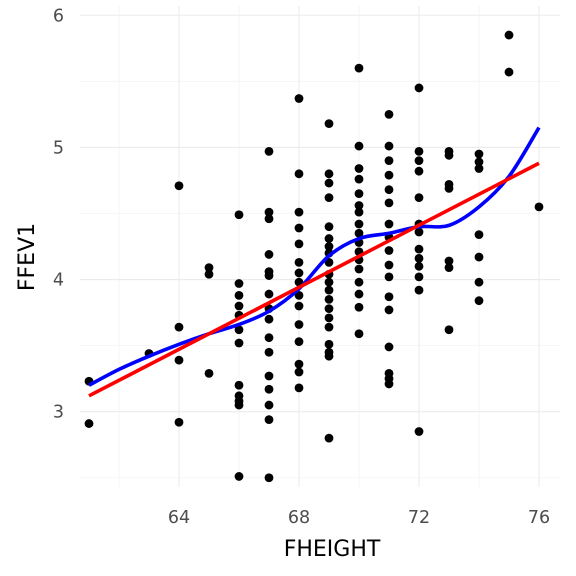  Describe the element at coordinates (58, 214) in the screenshot. I see `y-axis-tick-labels: 3 4 5 6` at that location.